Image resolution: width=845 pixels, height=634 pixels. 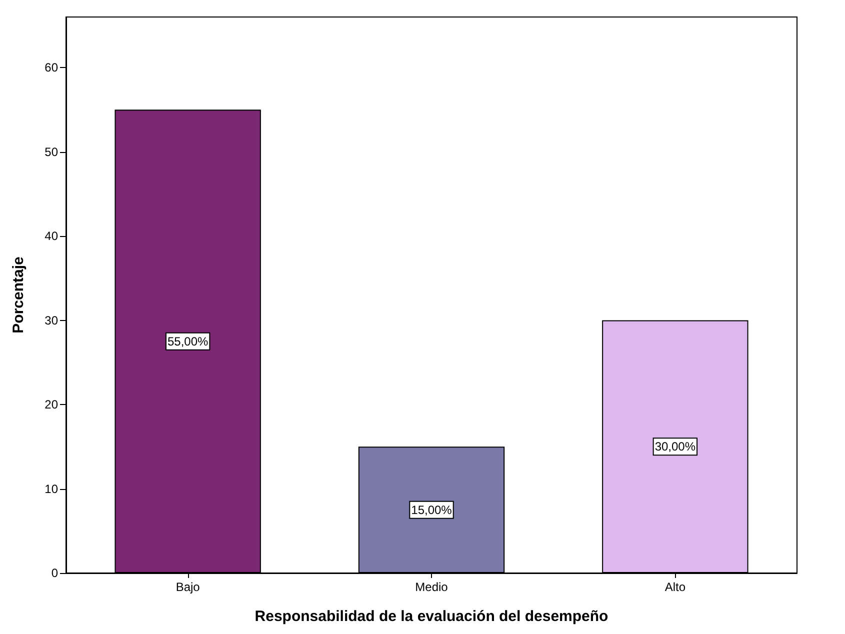 I want to click on y-tick-label: 10, so click(x=51, y=489).